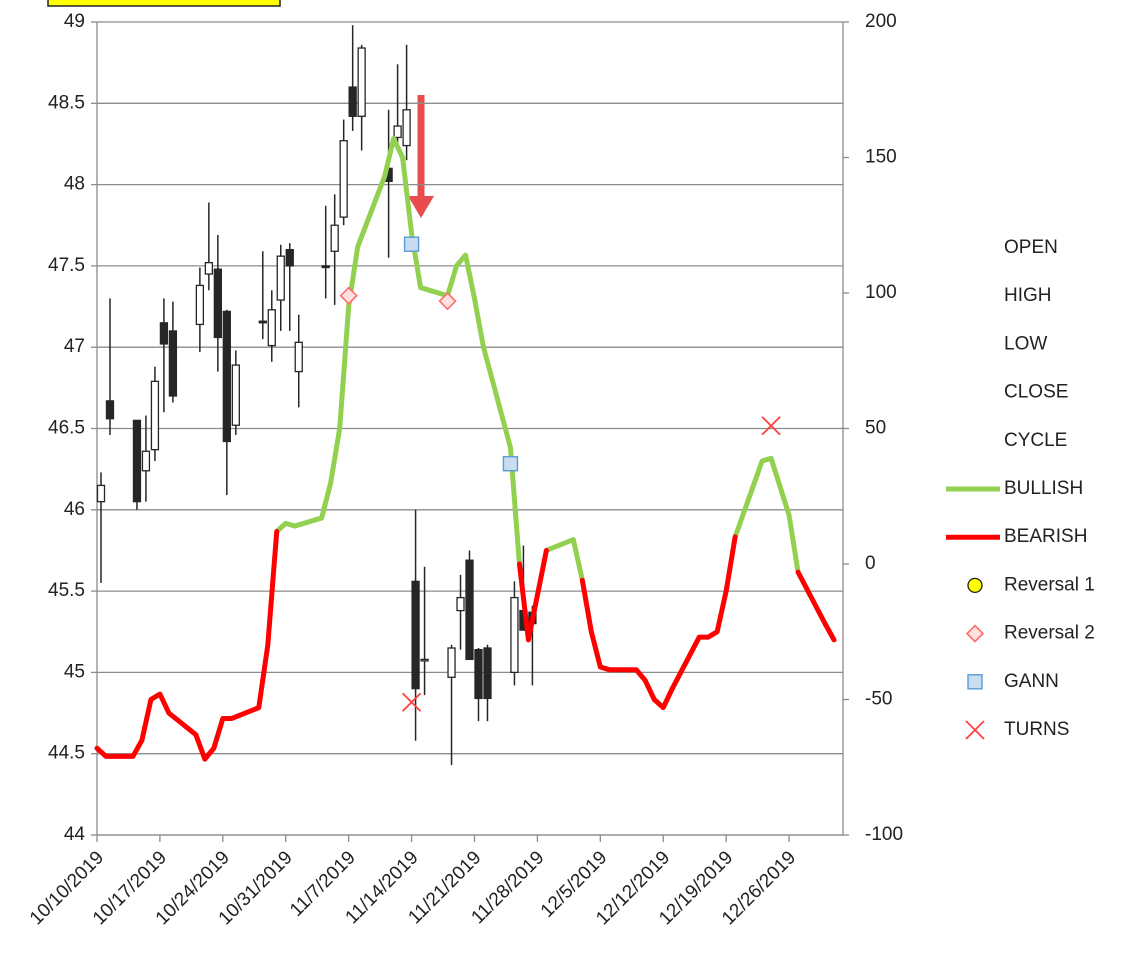 The image size is (1126, 979). What do you see at coordinates (74, 21) in the screenshot?
I see `y-tick-label: 49` at bounding box center [74, 21].